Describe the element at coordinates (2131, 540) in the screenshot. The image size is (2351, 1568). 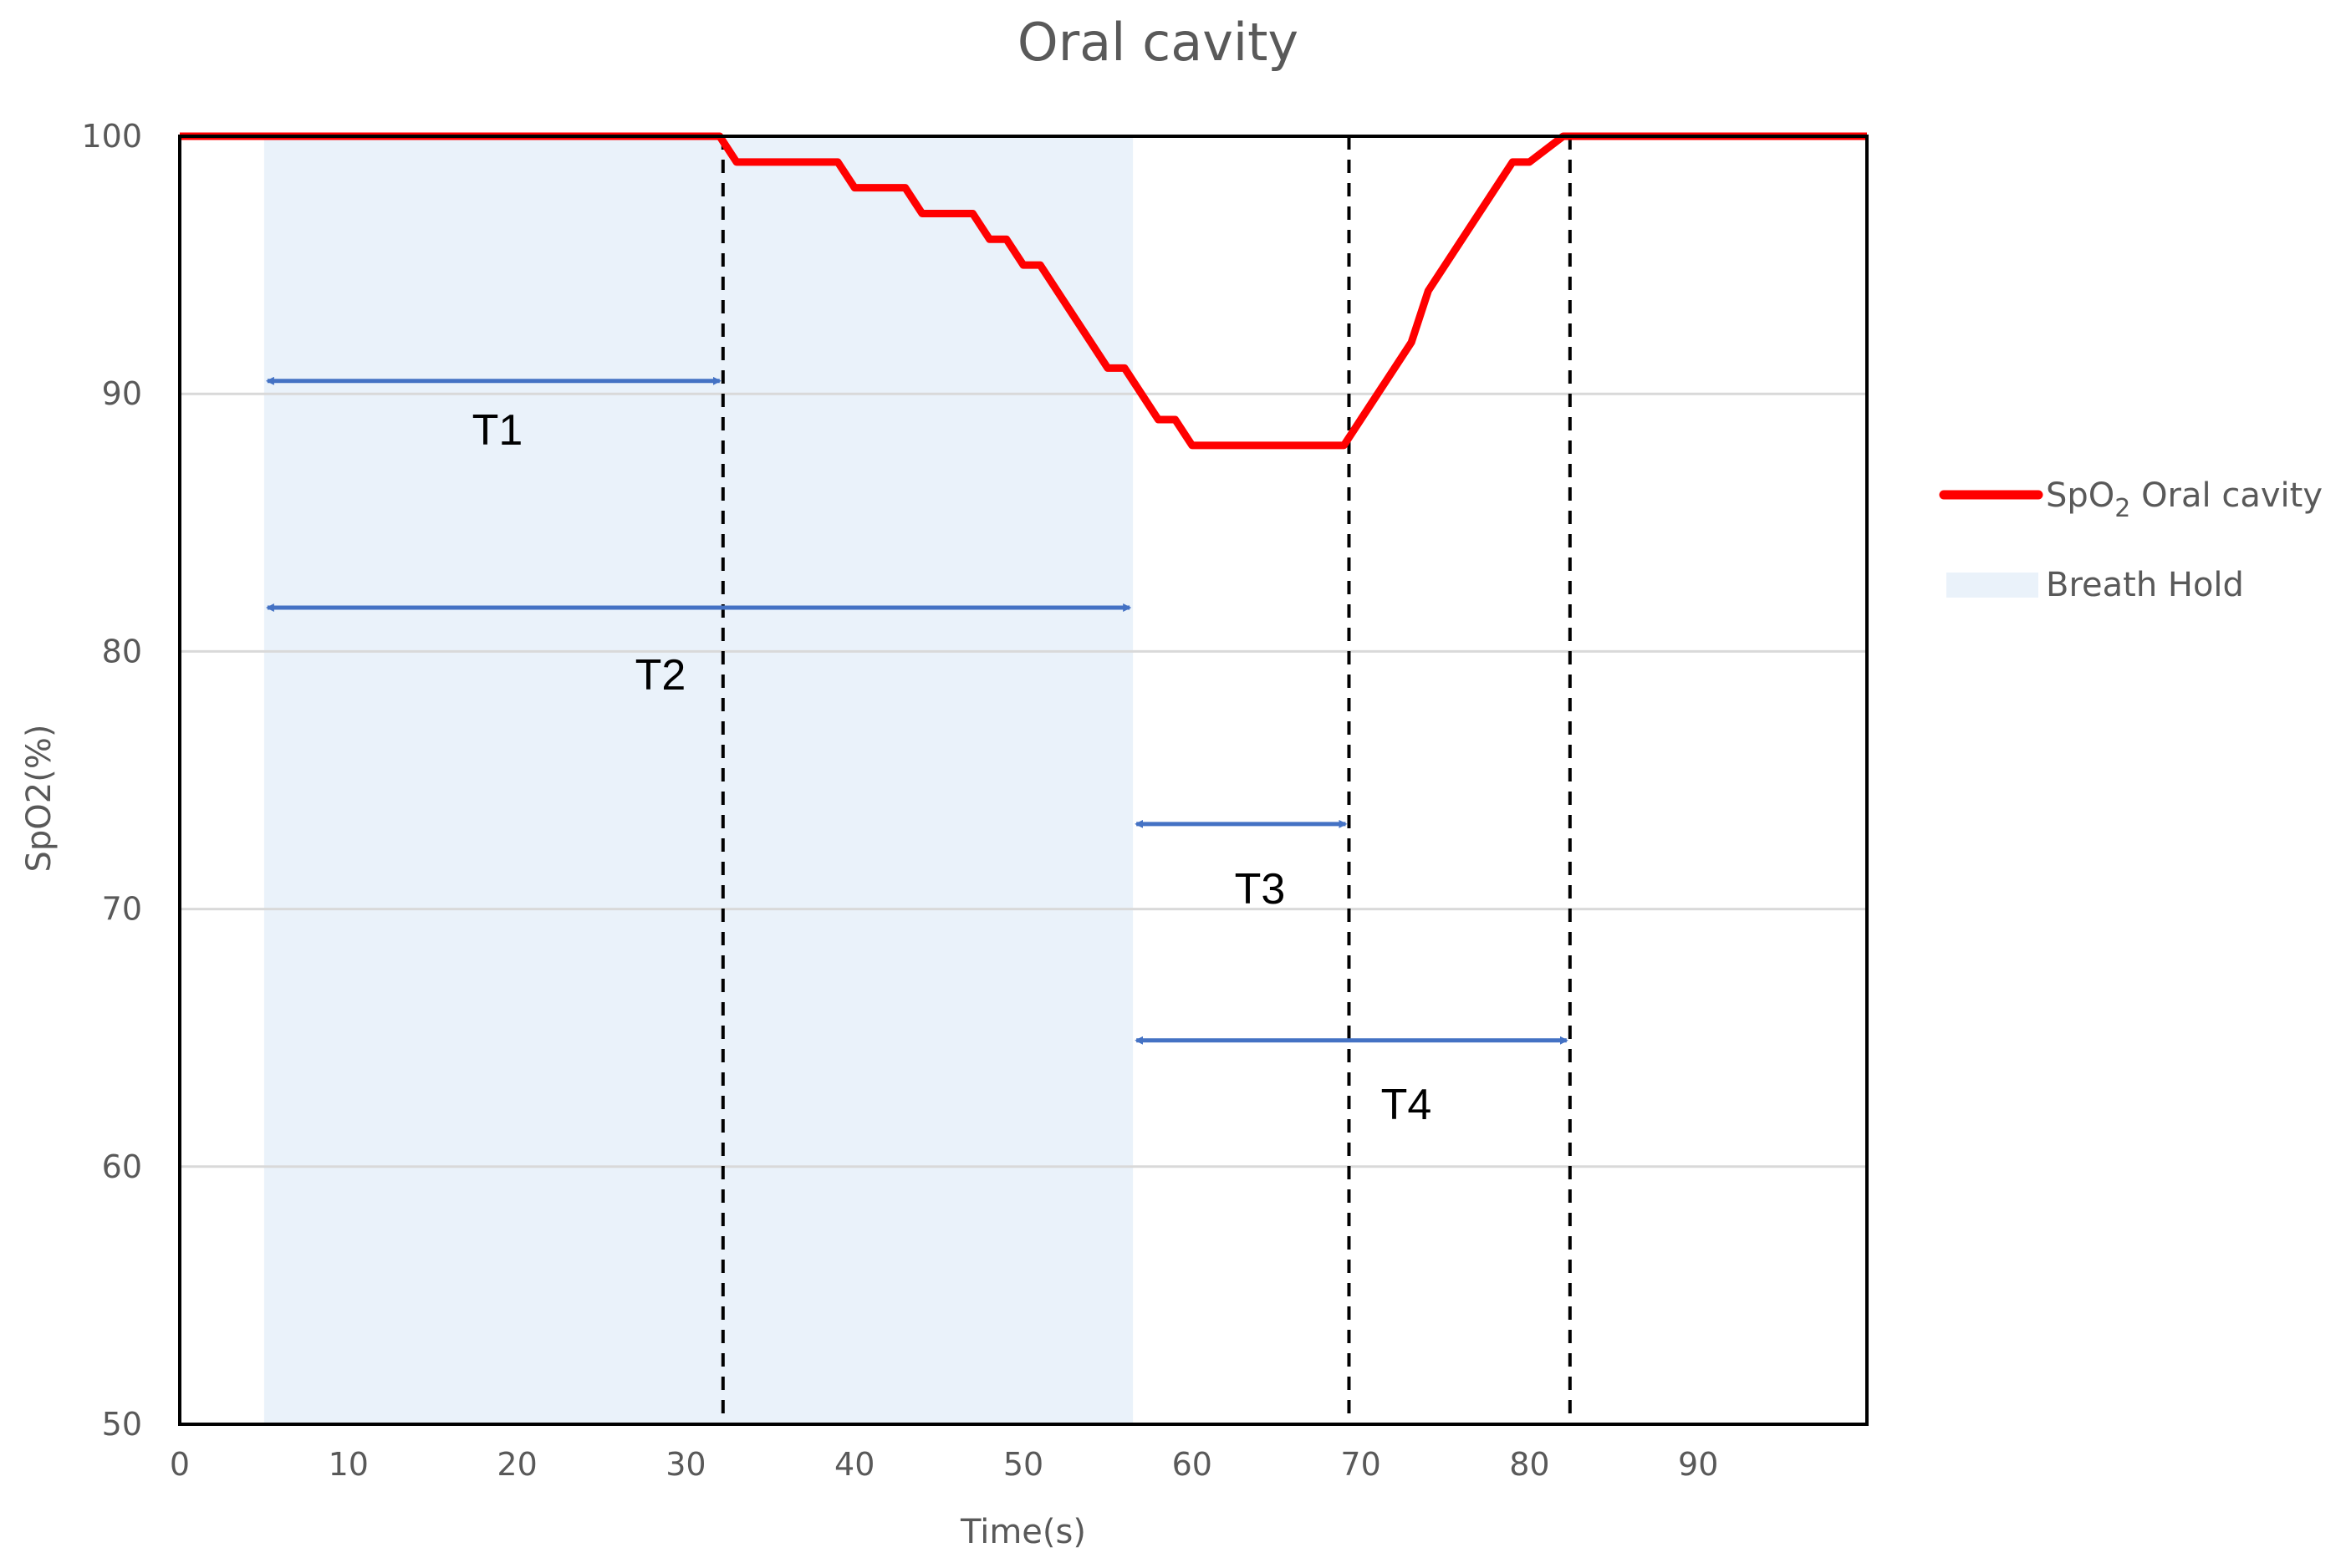
I see `legend: SpO2 Oral cavity Breath Hold` at that location.